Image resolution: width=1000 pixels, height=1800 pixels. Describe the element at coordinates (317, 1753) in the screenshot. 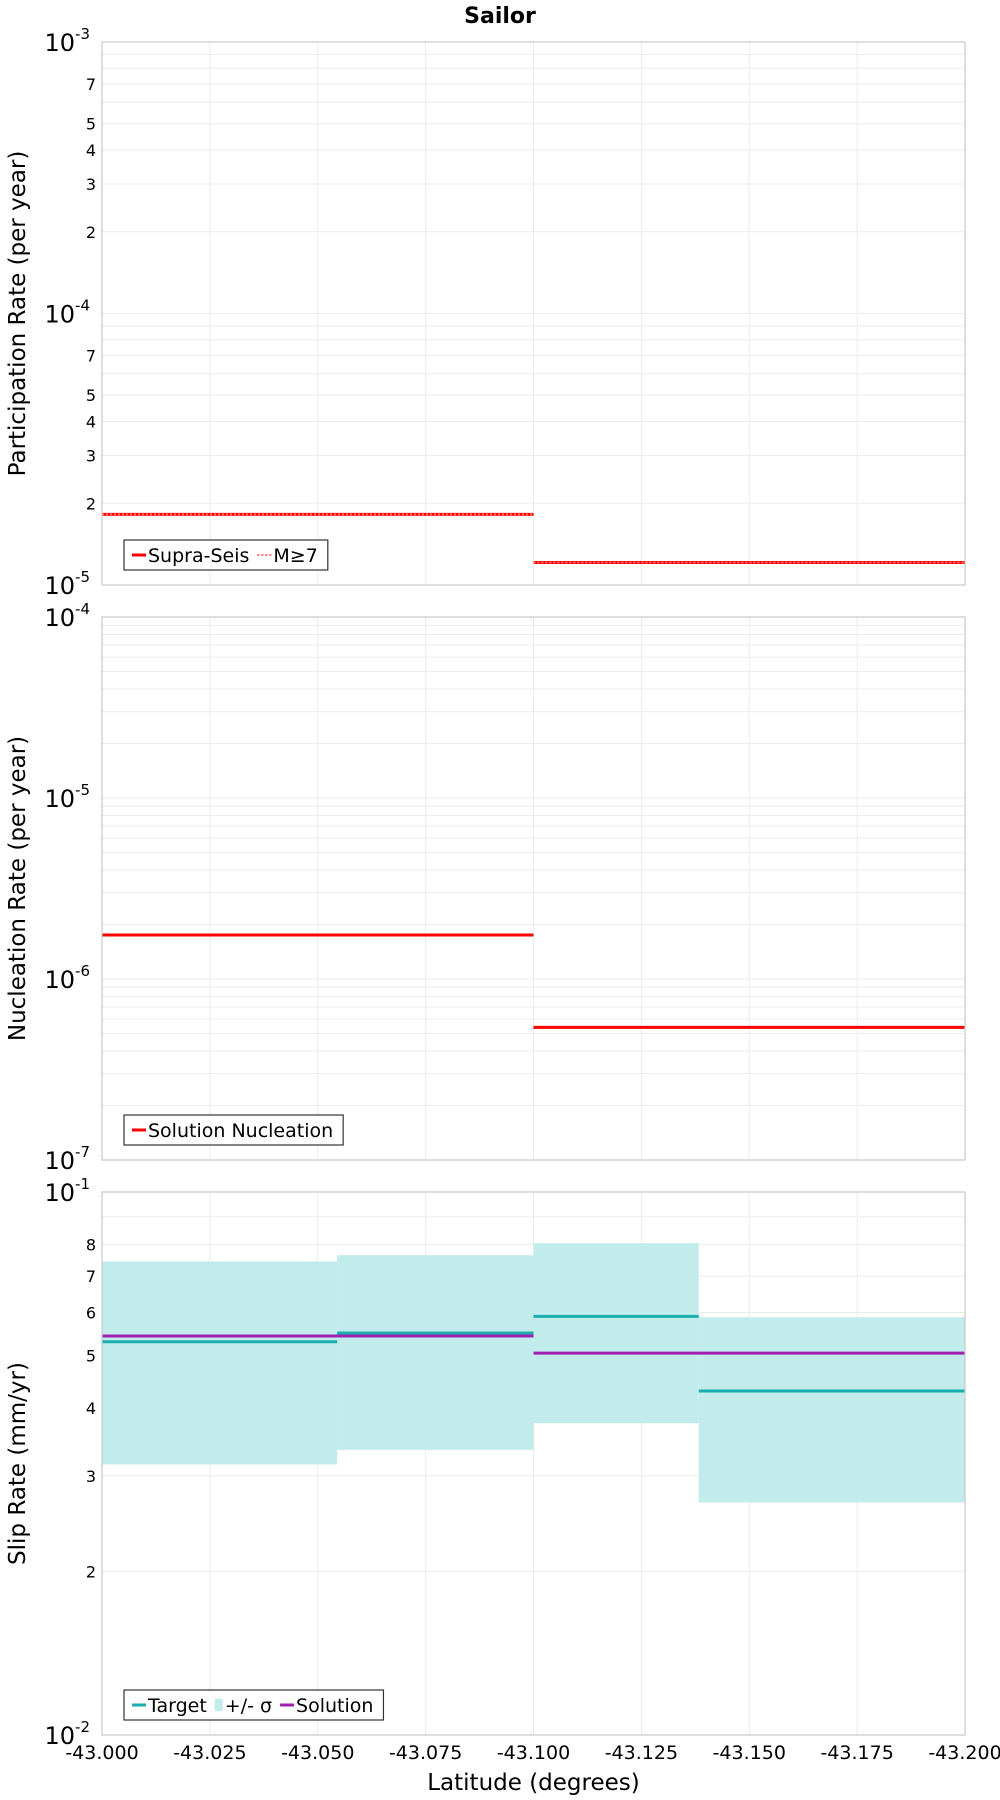

I see `x-tick-label: -43.050` at that location.